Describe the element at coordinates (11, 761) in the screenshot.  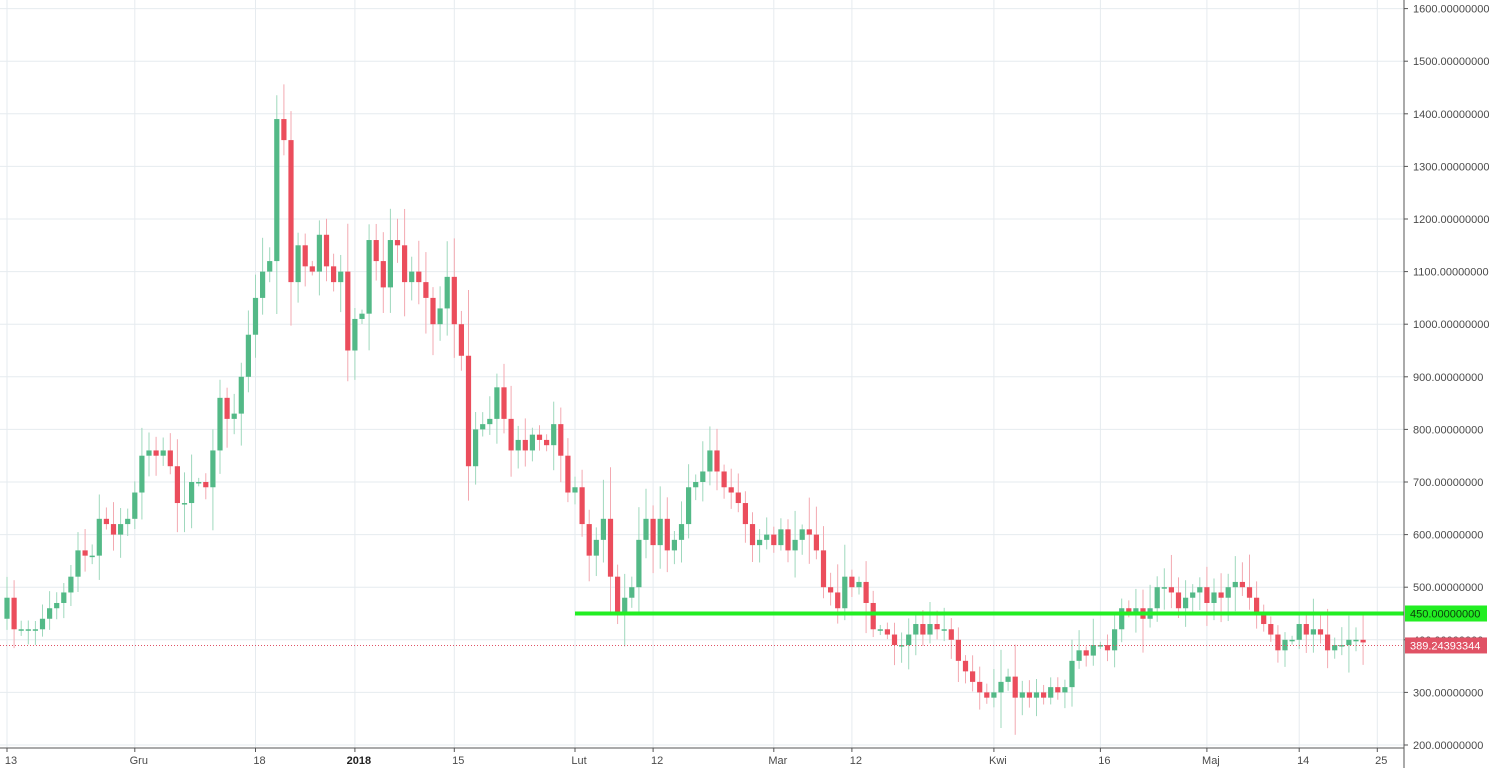
I see `time-tick-label: 13` at that location.